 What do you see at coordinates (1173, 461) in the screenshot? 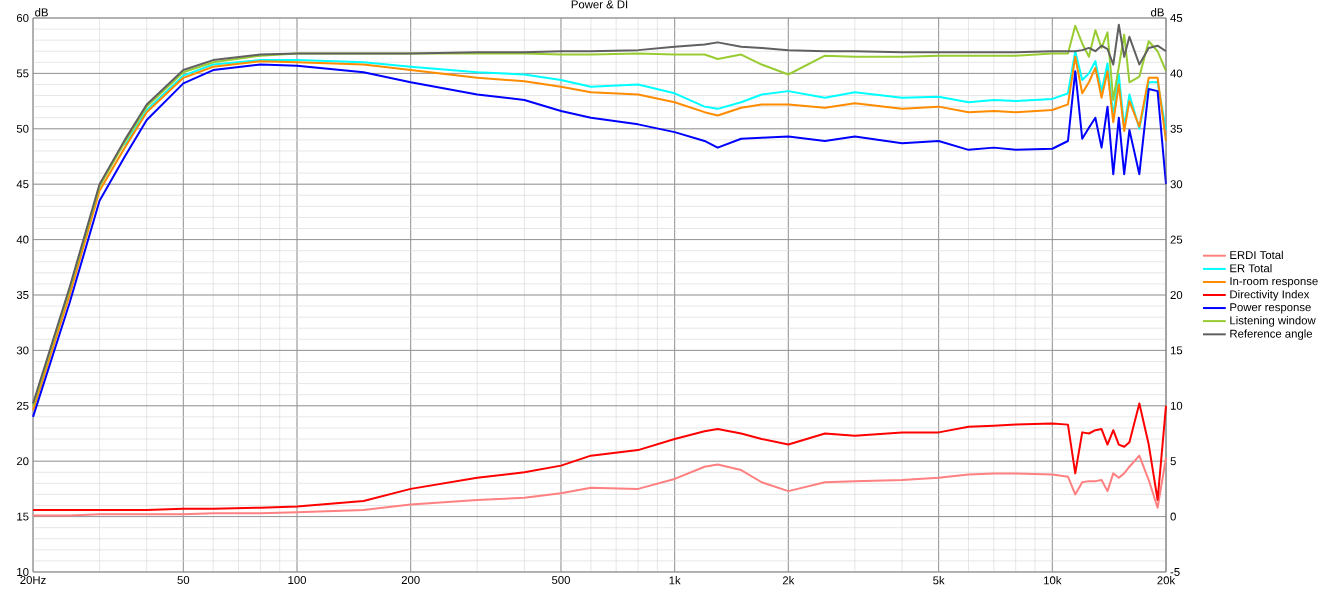
I see `y2-tick-label: 5` at bounding box center [1173, 461].